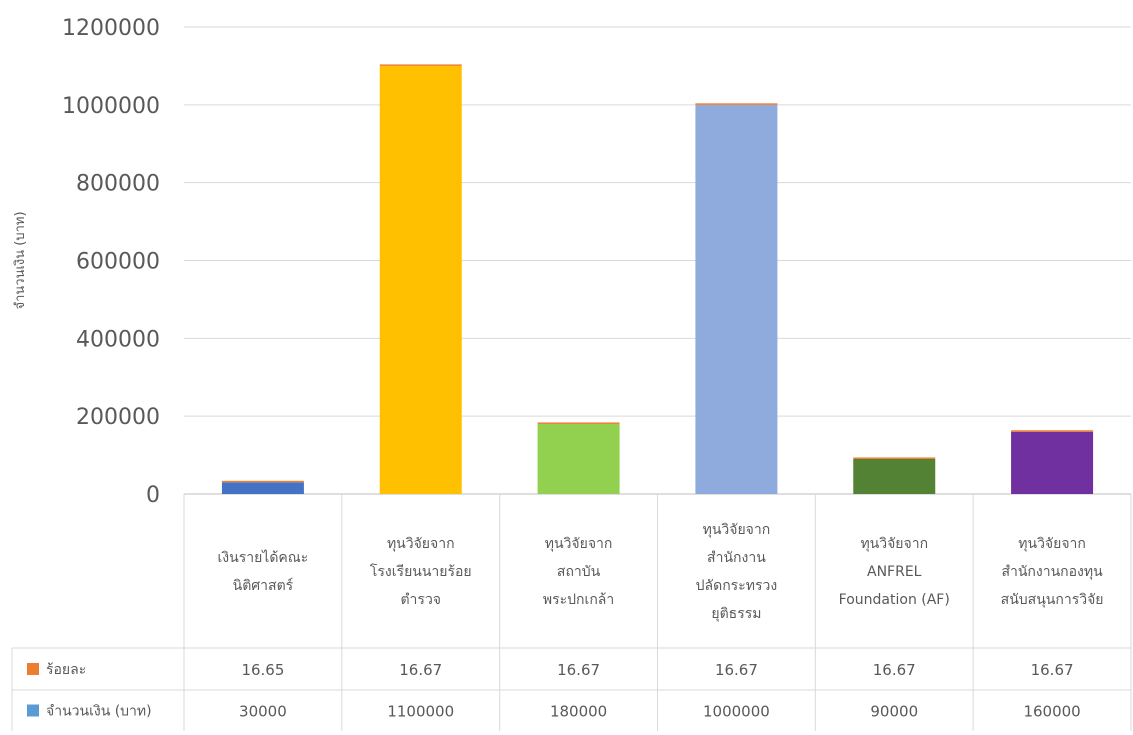 The width and height of the screenshot is (1133, 735). Describe the element at coordinates (894, 712) in the screenshot. I see `data-table-cell: 90000` at that location.